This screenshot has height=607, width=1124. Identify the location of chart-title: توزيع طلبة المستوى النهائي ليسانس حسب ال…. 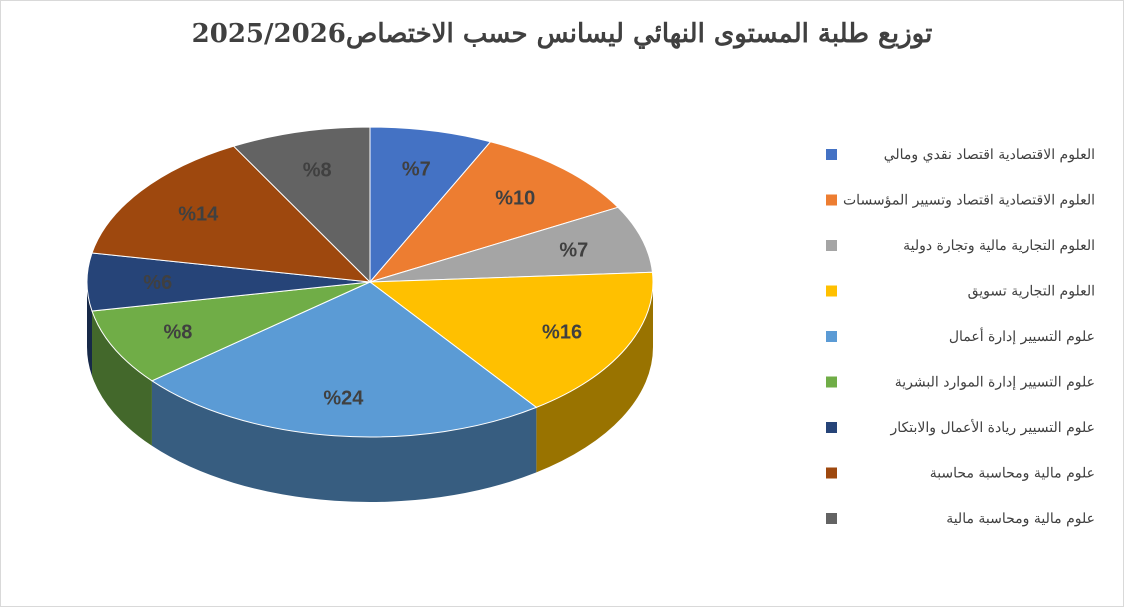
(562, 34).